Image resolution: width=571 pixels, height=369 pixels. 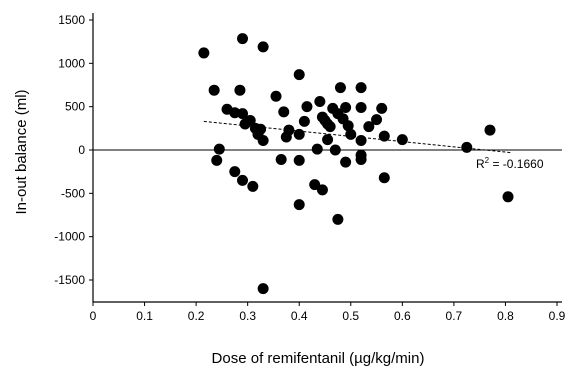 I want to click on x-tick-label: 0.8, so click(x=505, y=316).